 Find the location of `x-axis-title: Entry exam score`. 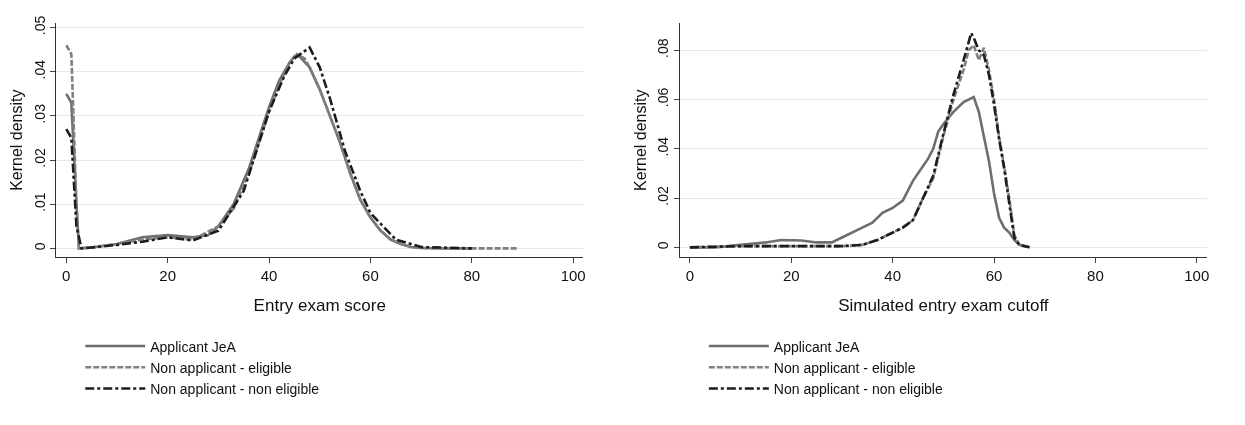

x-axis-title: Entry exam score is located at coordinates (319, 305).